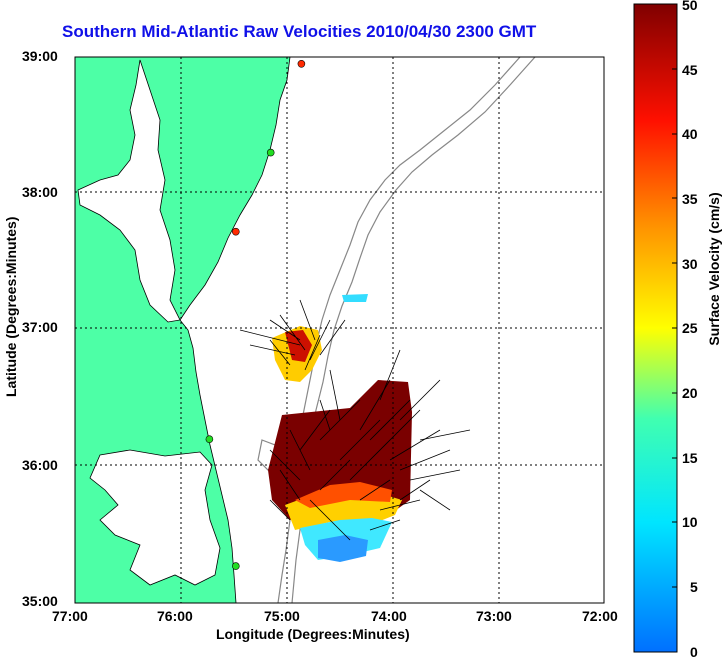 The width and height of the screenshot is (724, 660). I want to click on colorbar-tick-label: 35, so click(690, 199).